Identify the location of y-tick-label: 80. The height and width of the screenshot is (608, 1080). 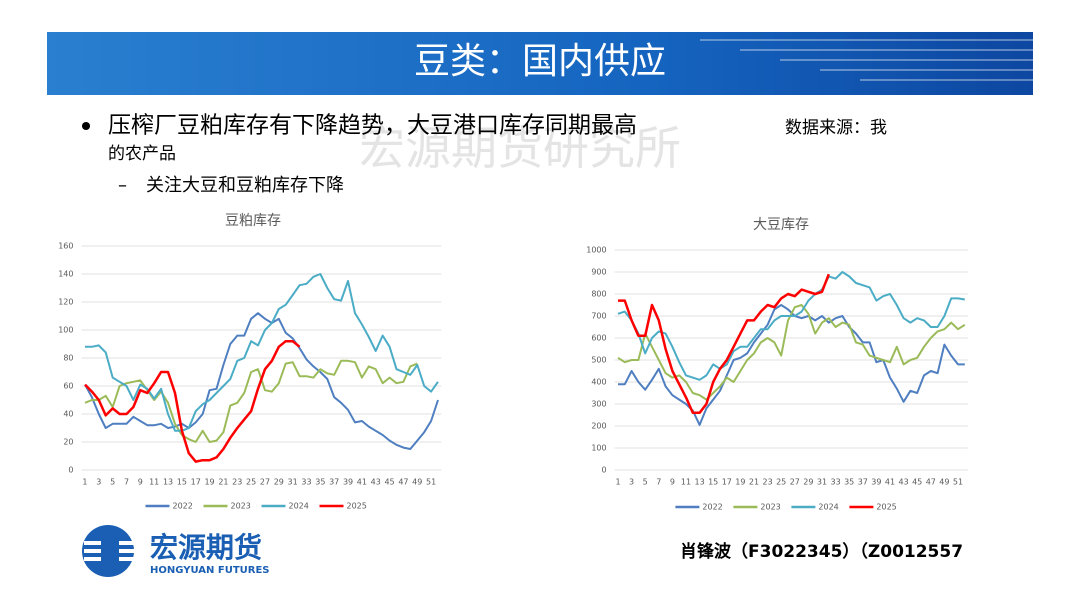
(68, 358).